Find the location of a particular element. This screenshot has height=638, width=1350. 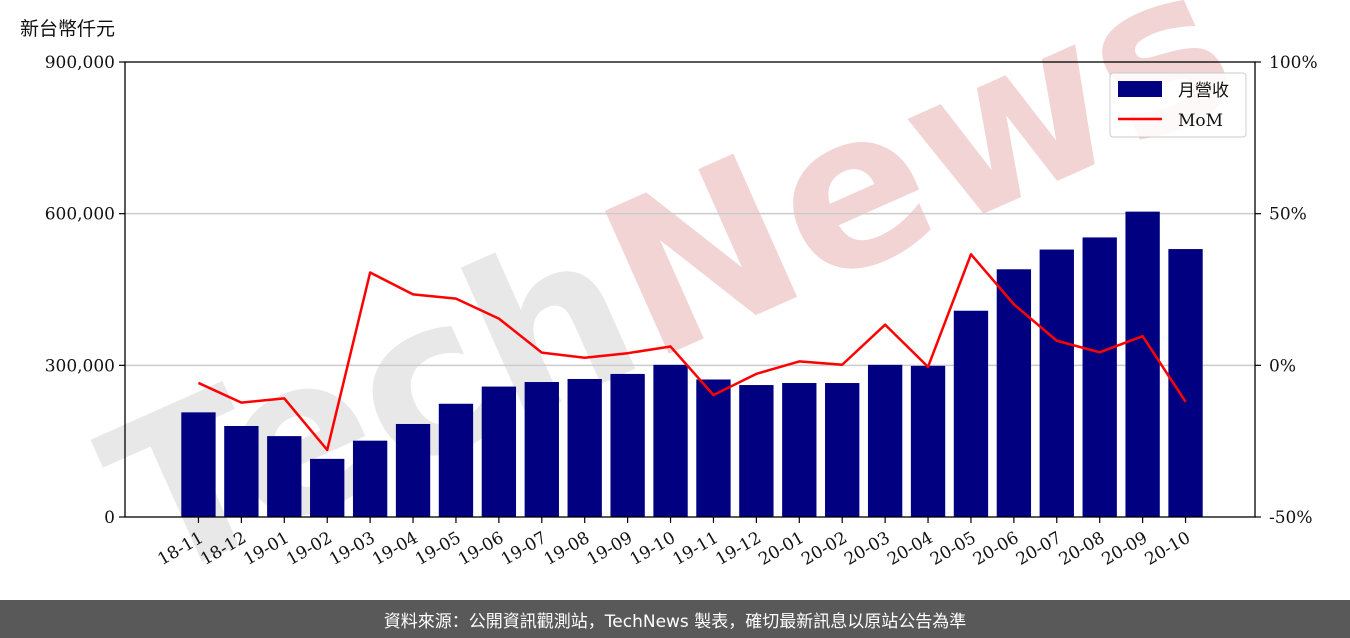

y-tick-label: 300,000 is located at coordinates (80, 366).